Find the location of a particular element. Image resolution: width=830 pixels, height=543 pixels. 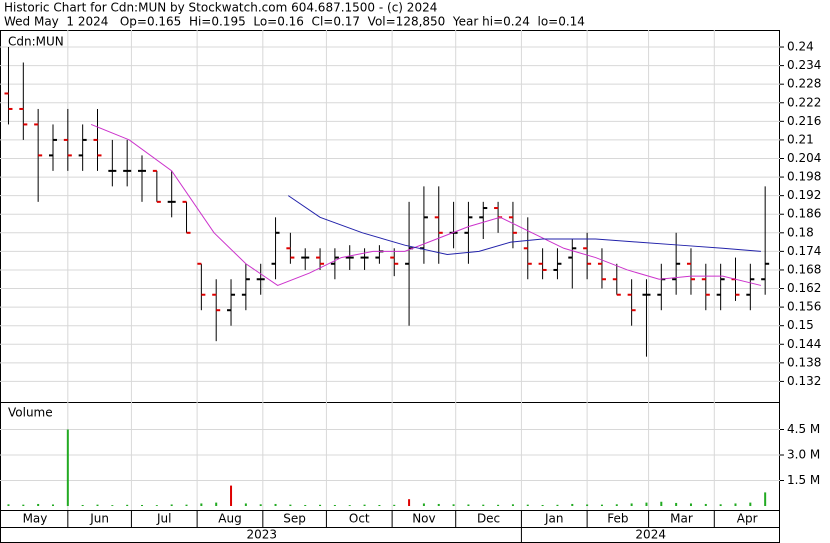

x-tick-label: Aug is located at coordinates (229, 519).